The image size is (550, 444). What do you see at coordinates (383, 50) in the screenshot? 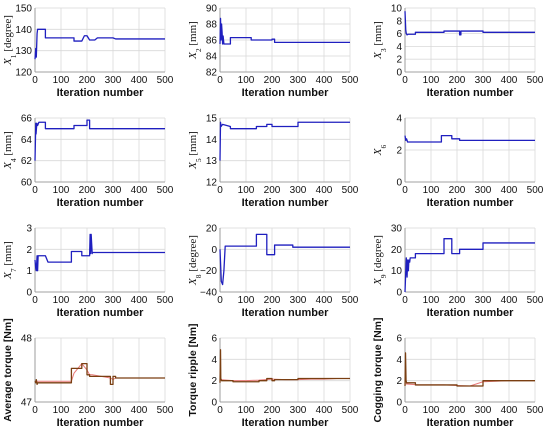
I see `y-axis-subscript: 3` at bounding box center [383, 50].